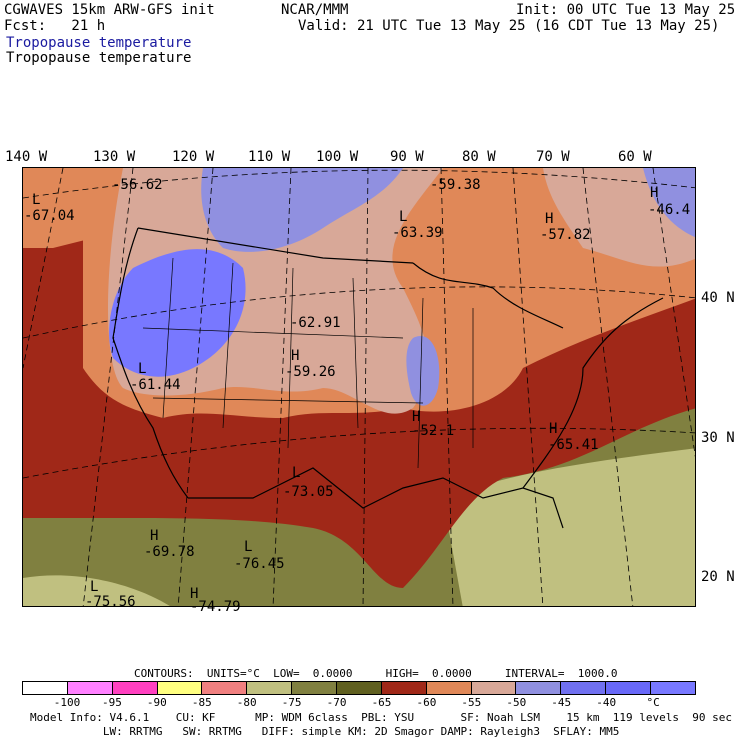 The width and height of the screenshot is (740, 740). Describe the element at coordinates (479, 157) in the screenshot. I see `lon-label: 80 W` at that location.